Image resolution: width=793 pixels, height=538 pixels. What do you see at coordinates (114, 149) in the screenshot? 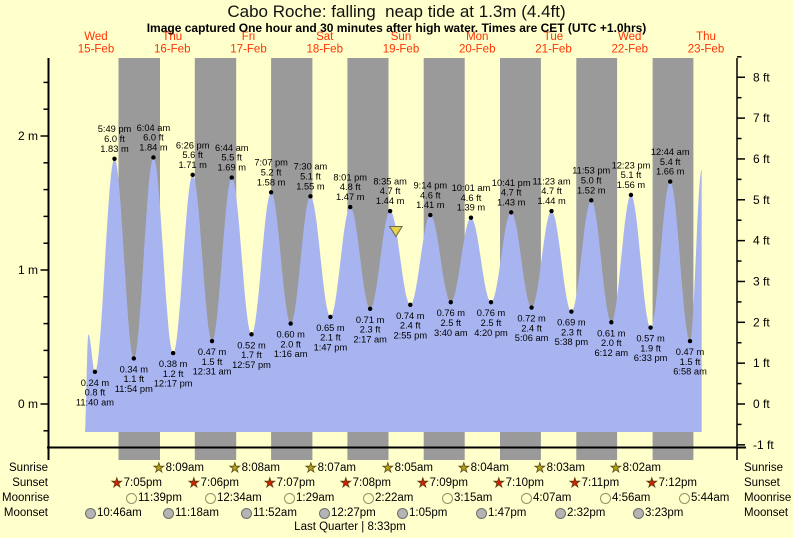
I see `high-tide-label-m: 1.83 m` at bounding box center [114, 149].